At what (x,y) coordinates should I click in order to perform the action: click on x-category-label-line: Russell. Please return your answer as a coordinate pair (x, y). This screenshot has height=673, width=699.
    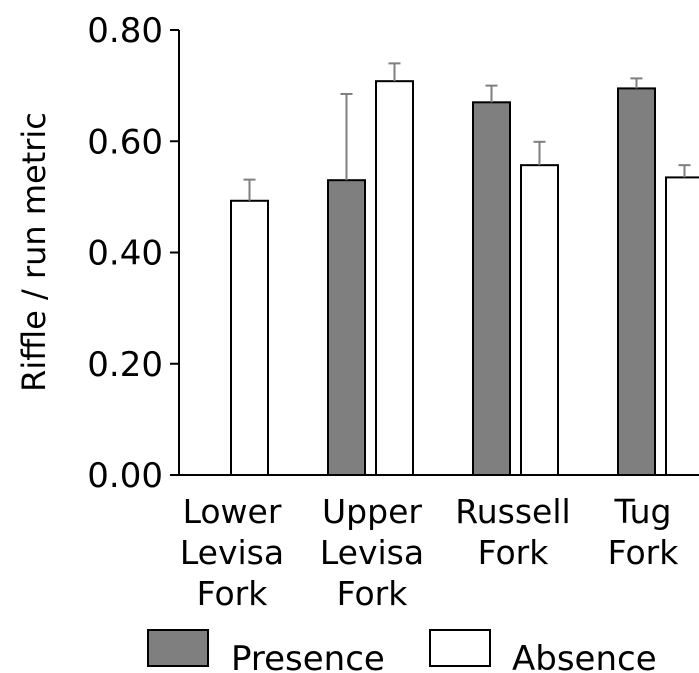
    Looking at the image, I should click on (512, 511).